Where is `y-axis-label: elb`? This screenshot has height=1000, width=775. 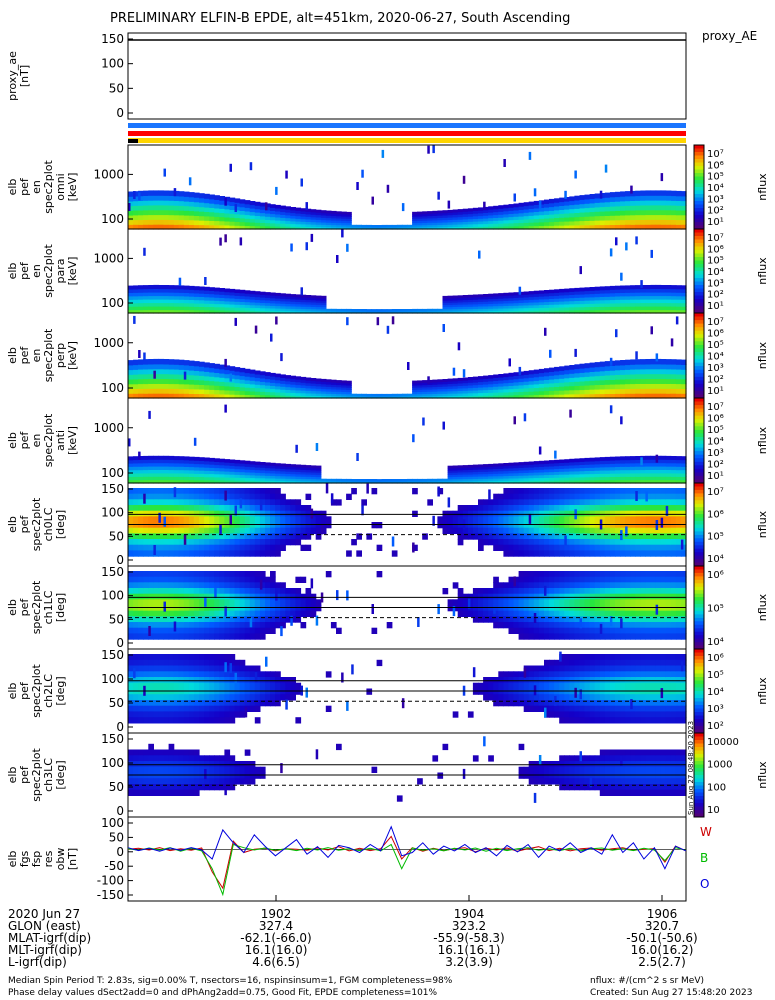
y-axis-label: elb is located at coordinates (12, 440).